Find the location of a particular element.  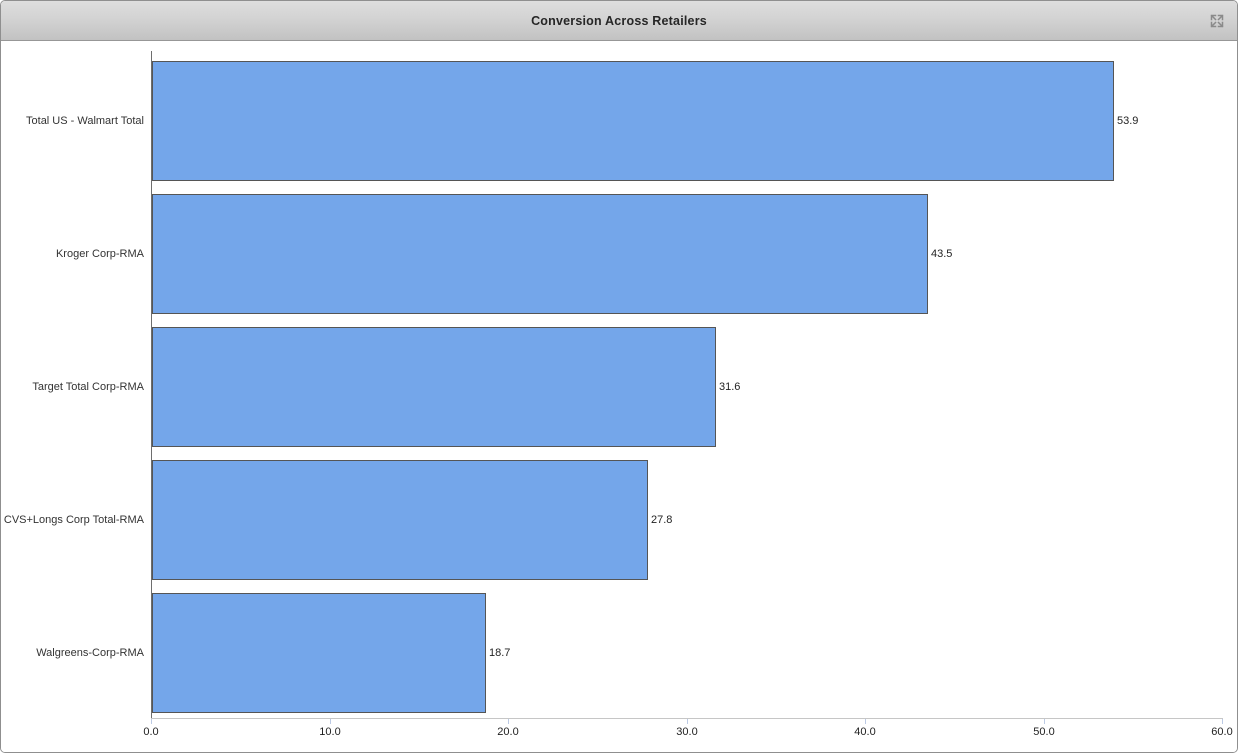

x-axis-tick-label: 50.0 is located at coordinates (1044, 732).